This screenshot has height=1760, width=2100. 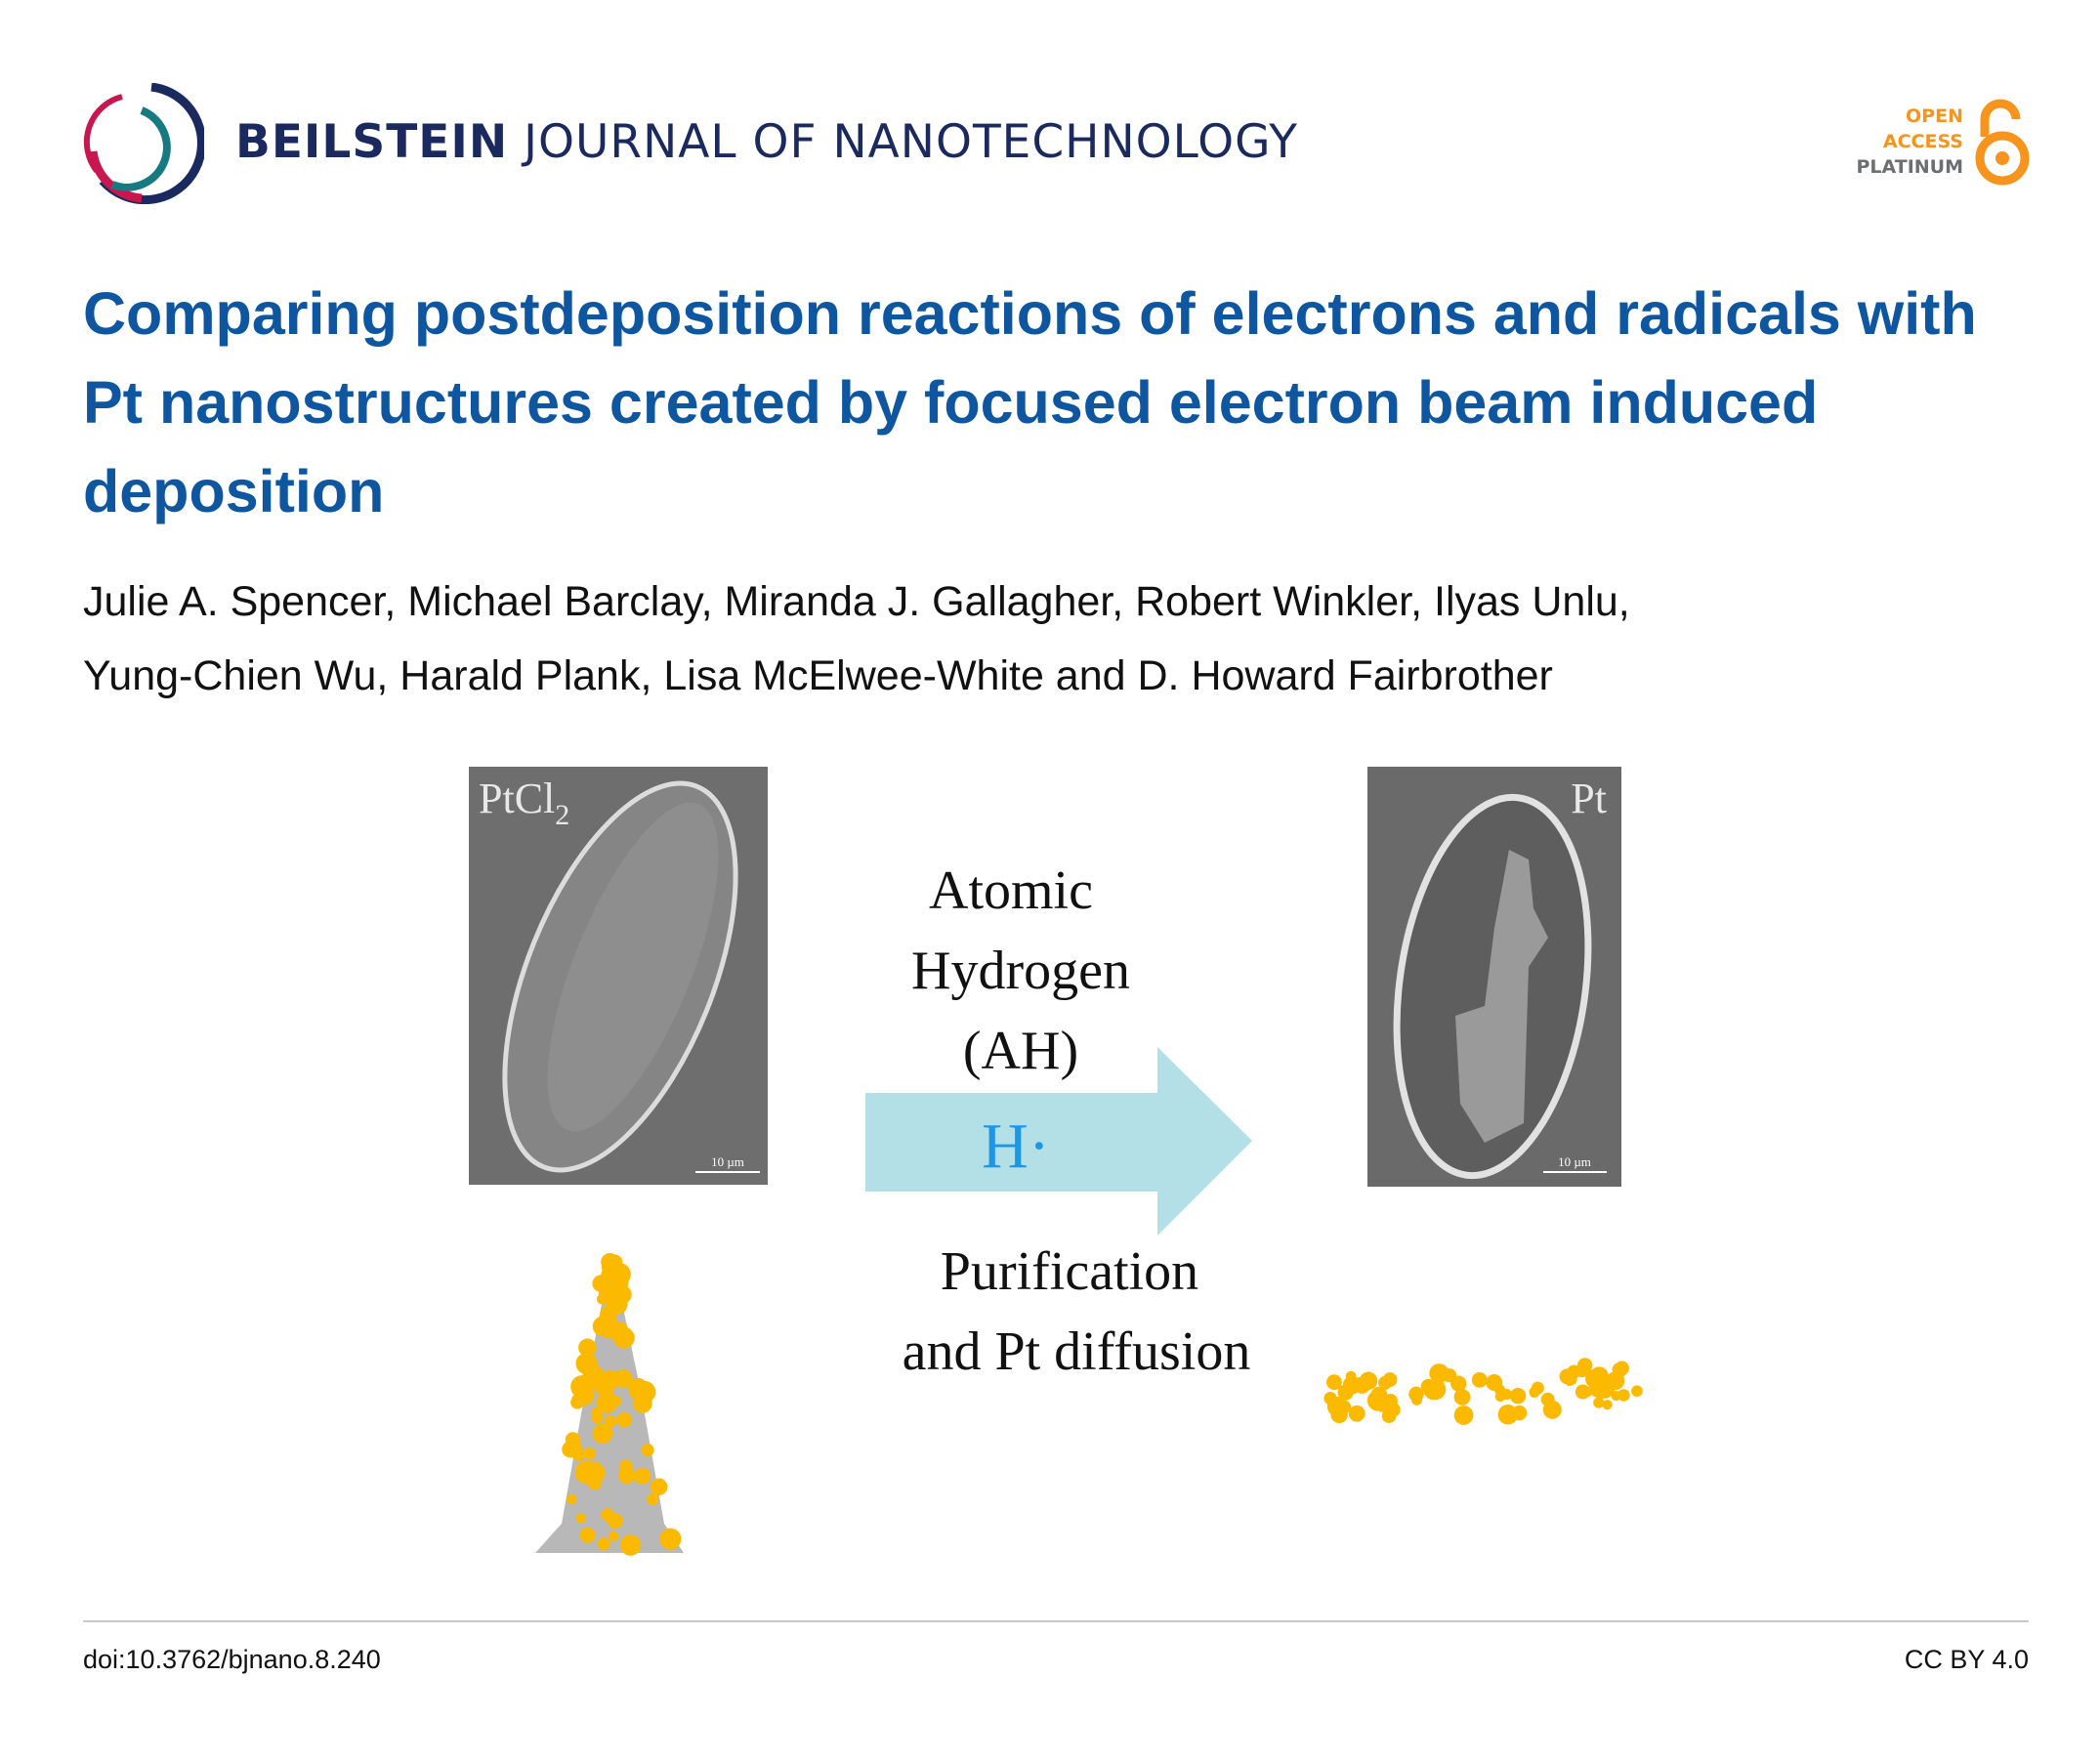 What do you see at coordinates (1483, 1391) in the screenshot?
I see `pt-clusters` at bounding box center [1483, 1391].